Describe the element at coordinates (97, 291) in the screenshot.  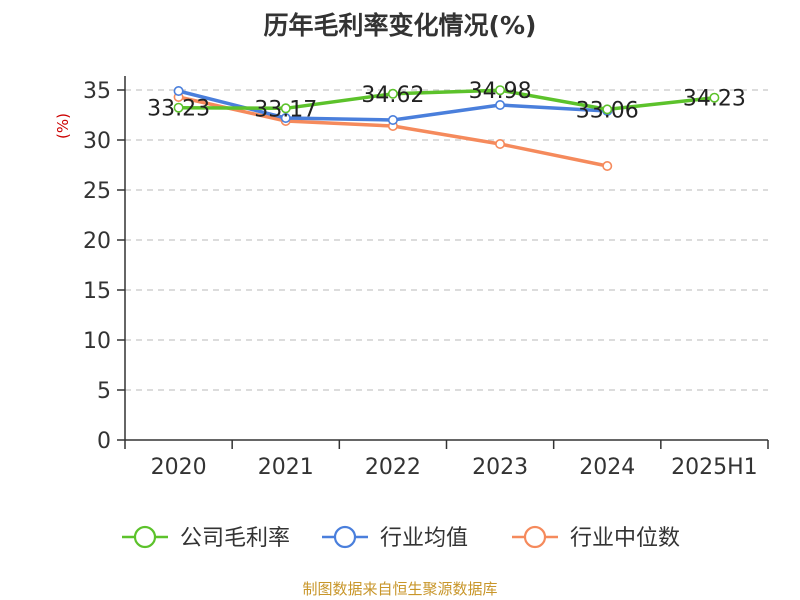
I see `y-tick-label: 15` at that location.